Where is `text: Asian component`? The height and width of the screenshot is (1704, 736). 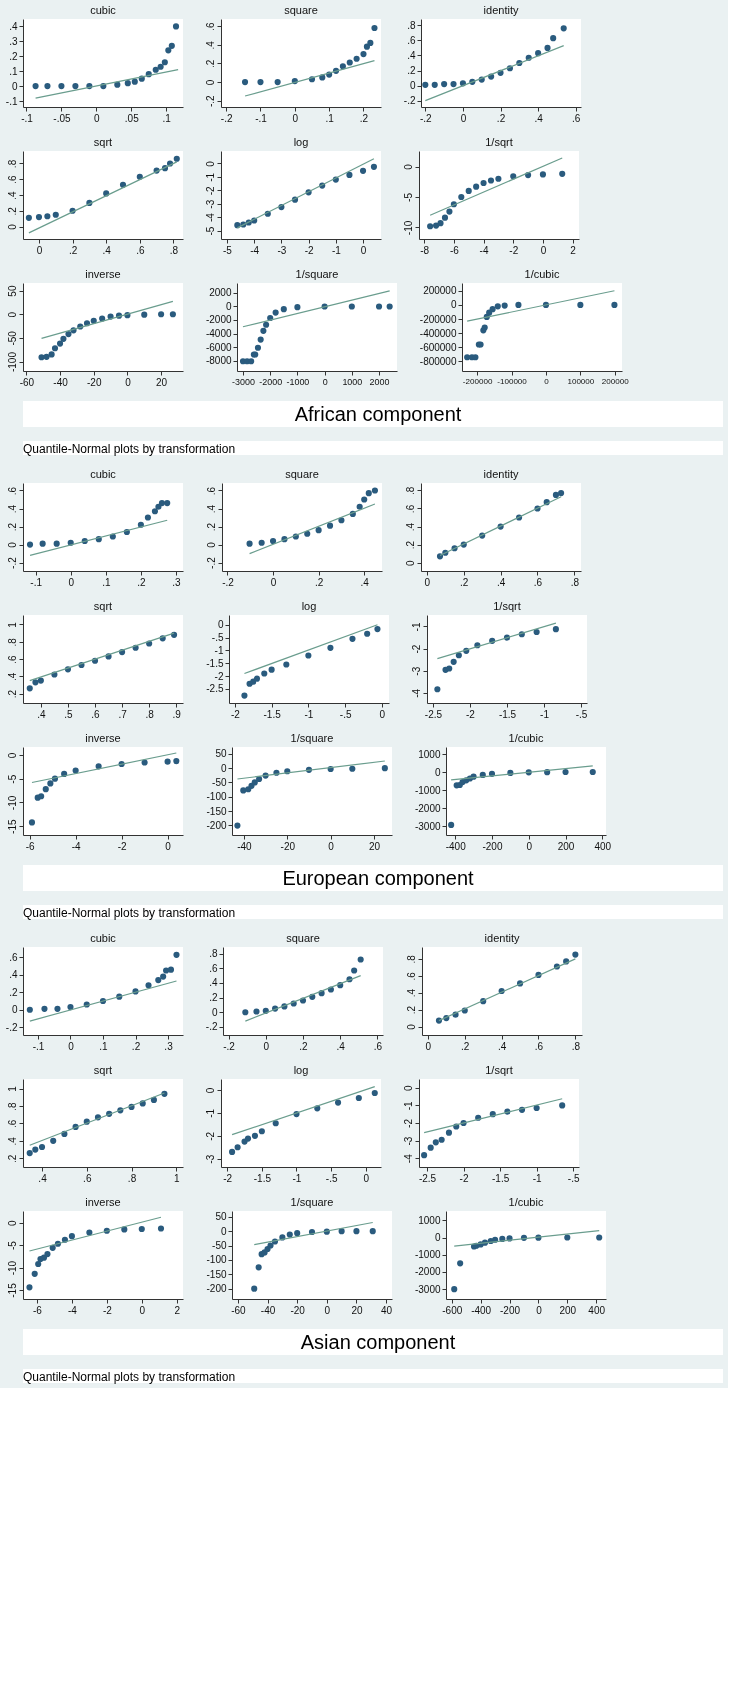 text: Asian component is located at coordinates (378, 1342).